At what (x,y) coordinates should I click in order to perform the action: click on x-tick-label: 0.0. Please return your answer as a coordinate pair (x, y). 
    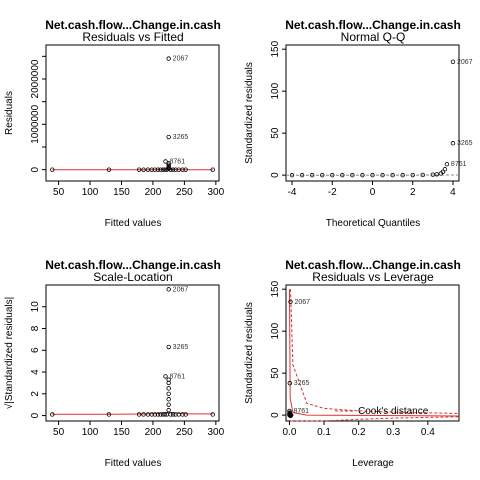
    Looking at the image, I should click on (290, 432).